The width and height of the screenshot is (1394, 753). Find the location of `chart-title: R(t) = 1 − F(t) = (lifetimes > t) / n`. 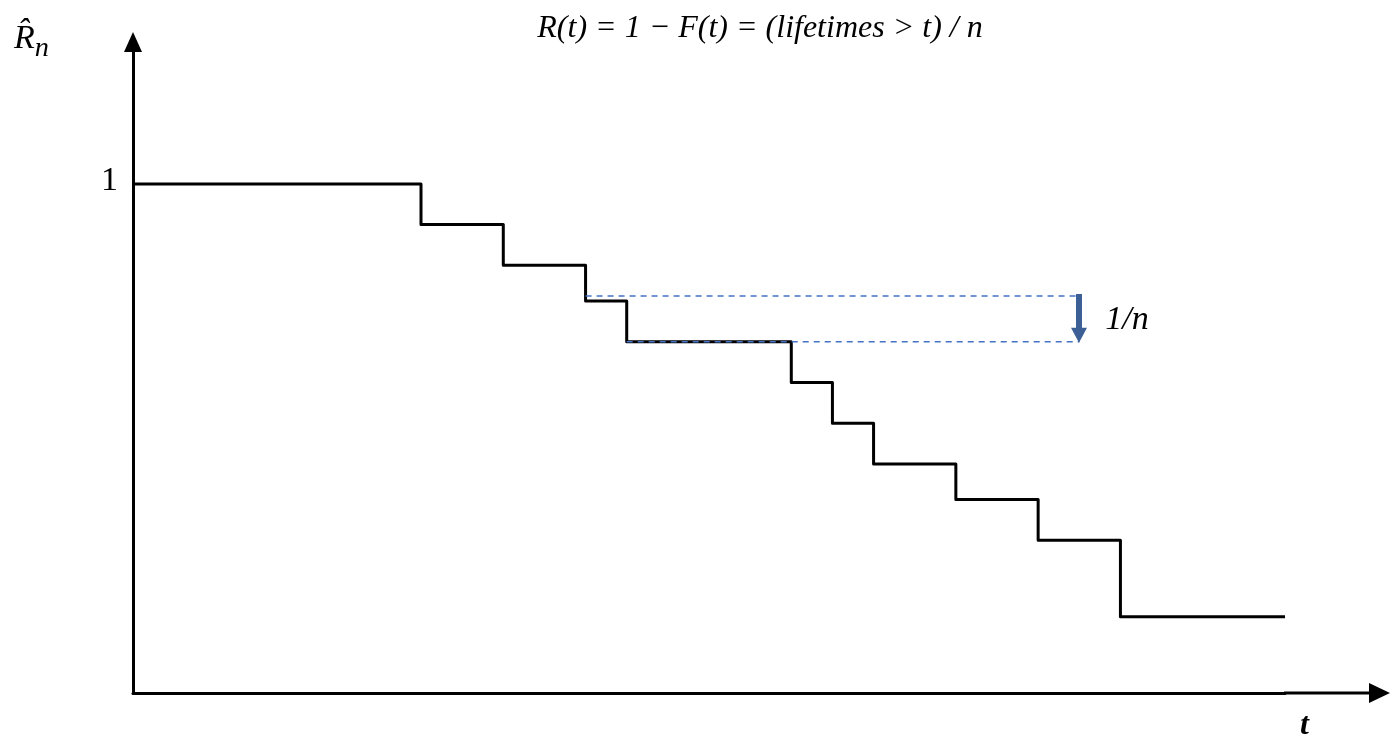

chart-title: R(t) = 1 − F(t) = (lifetimes > t) / n is located at coordinates (760, 26).